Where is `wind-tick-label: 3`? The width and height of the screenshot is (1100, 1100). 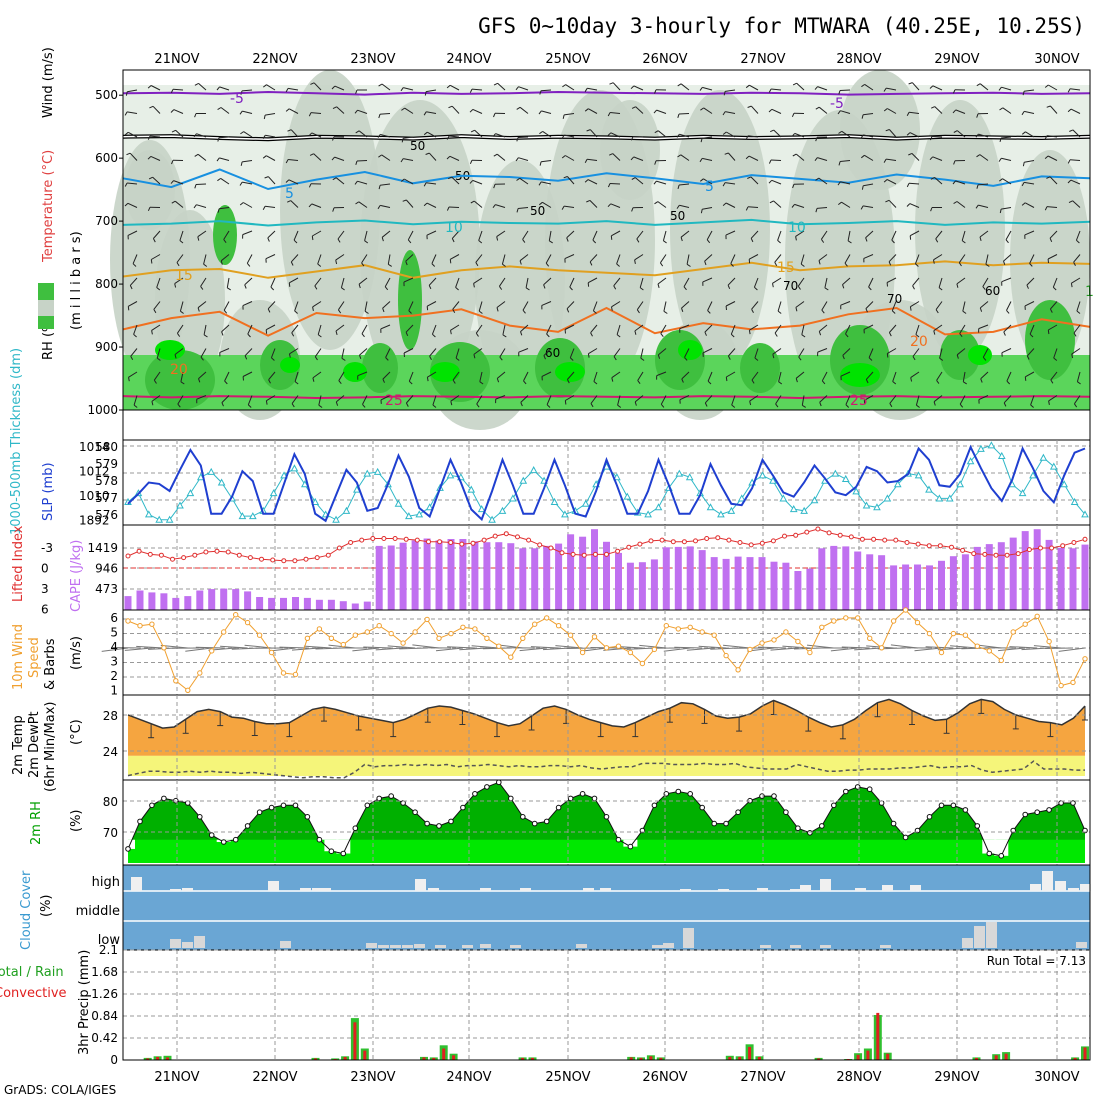
wind-tick-label: 3 is located at coordinates (114, 662).